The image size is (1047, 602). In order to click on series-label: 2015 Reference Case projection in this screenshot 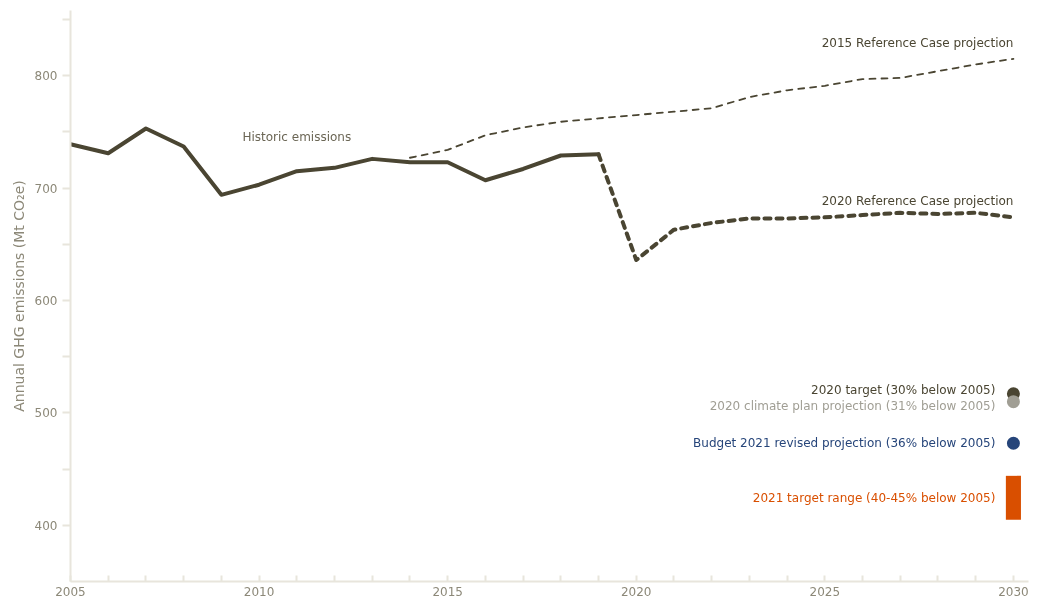, I will do `click(917, 42)`.